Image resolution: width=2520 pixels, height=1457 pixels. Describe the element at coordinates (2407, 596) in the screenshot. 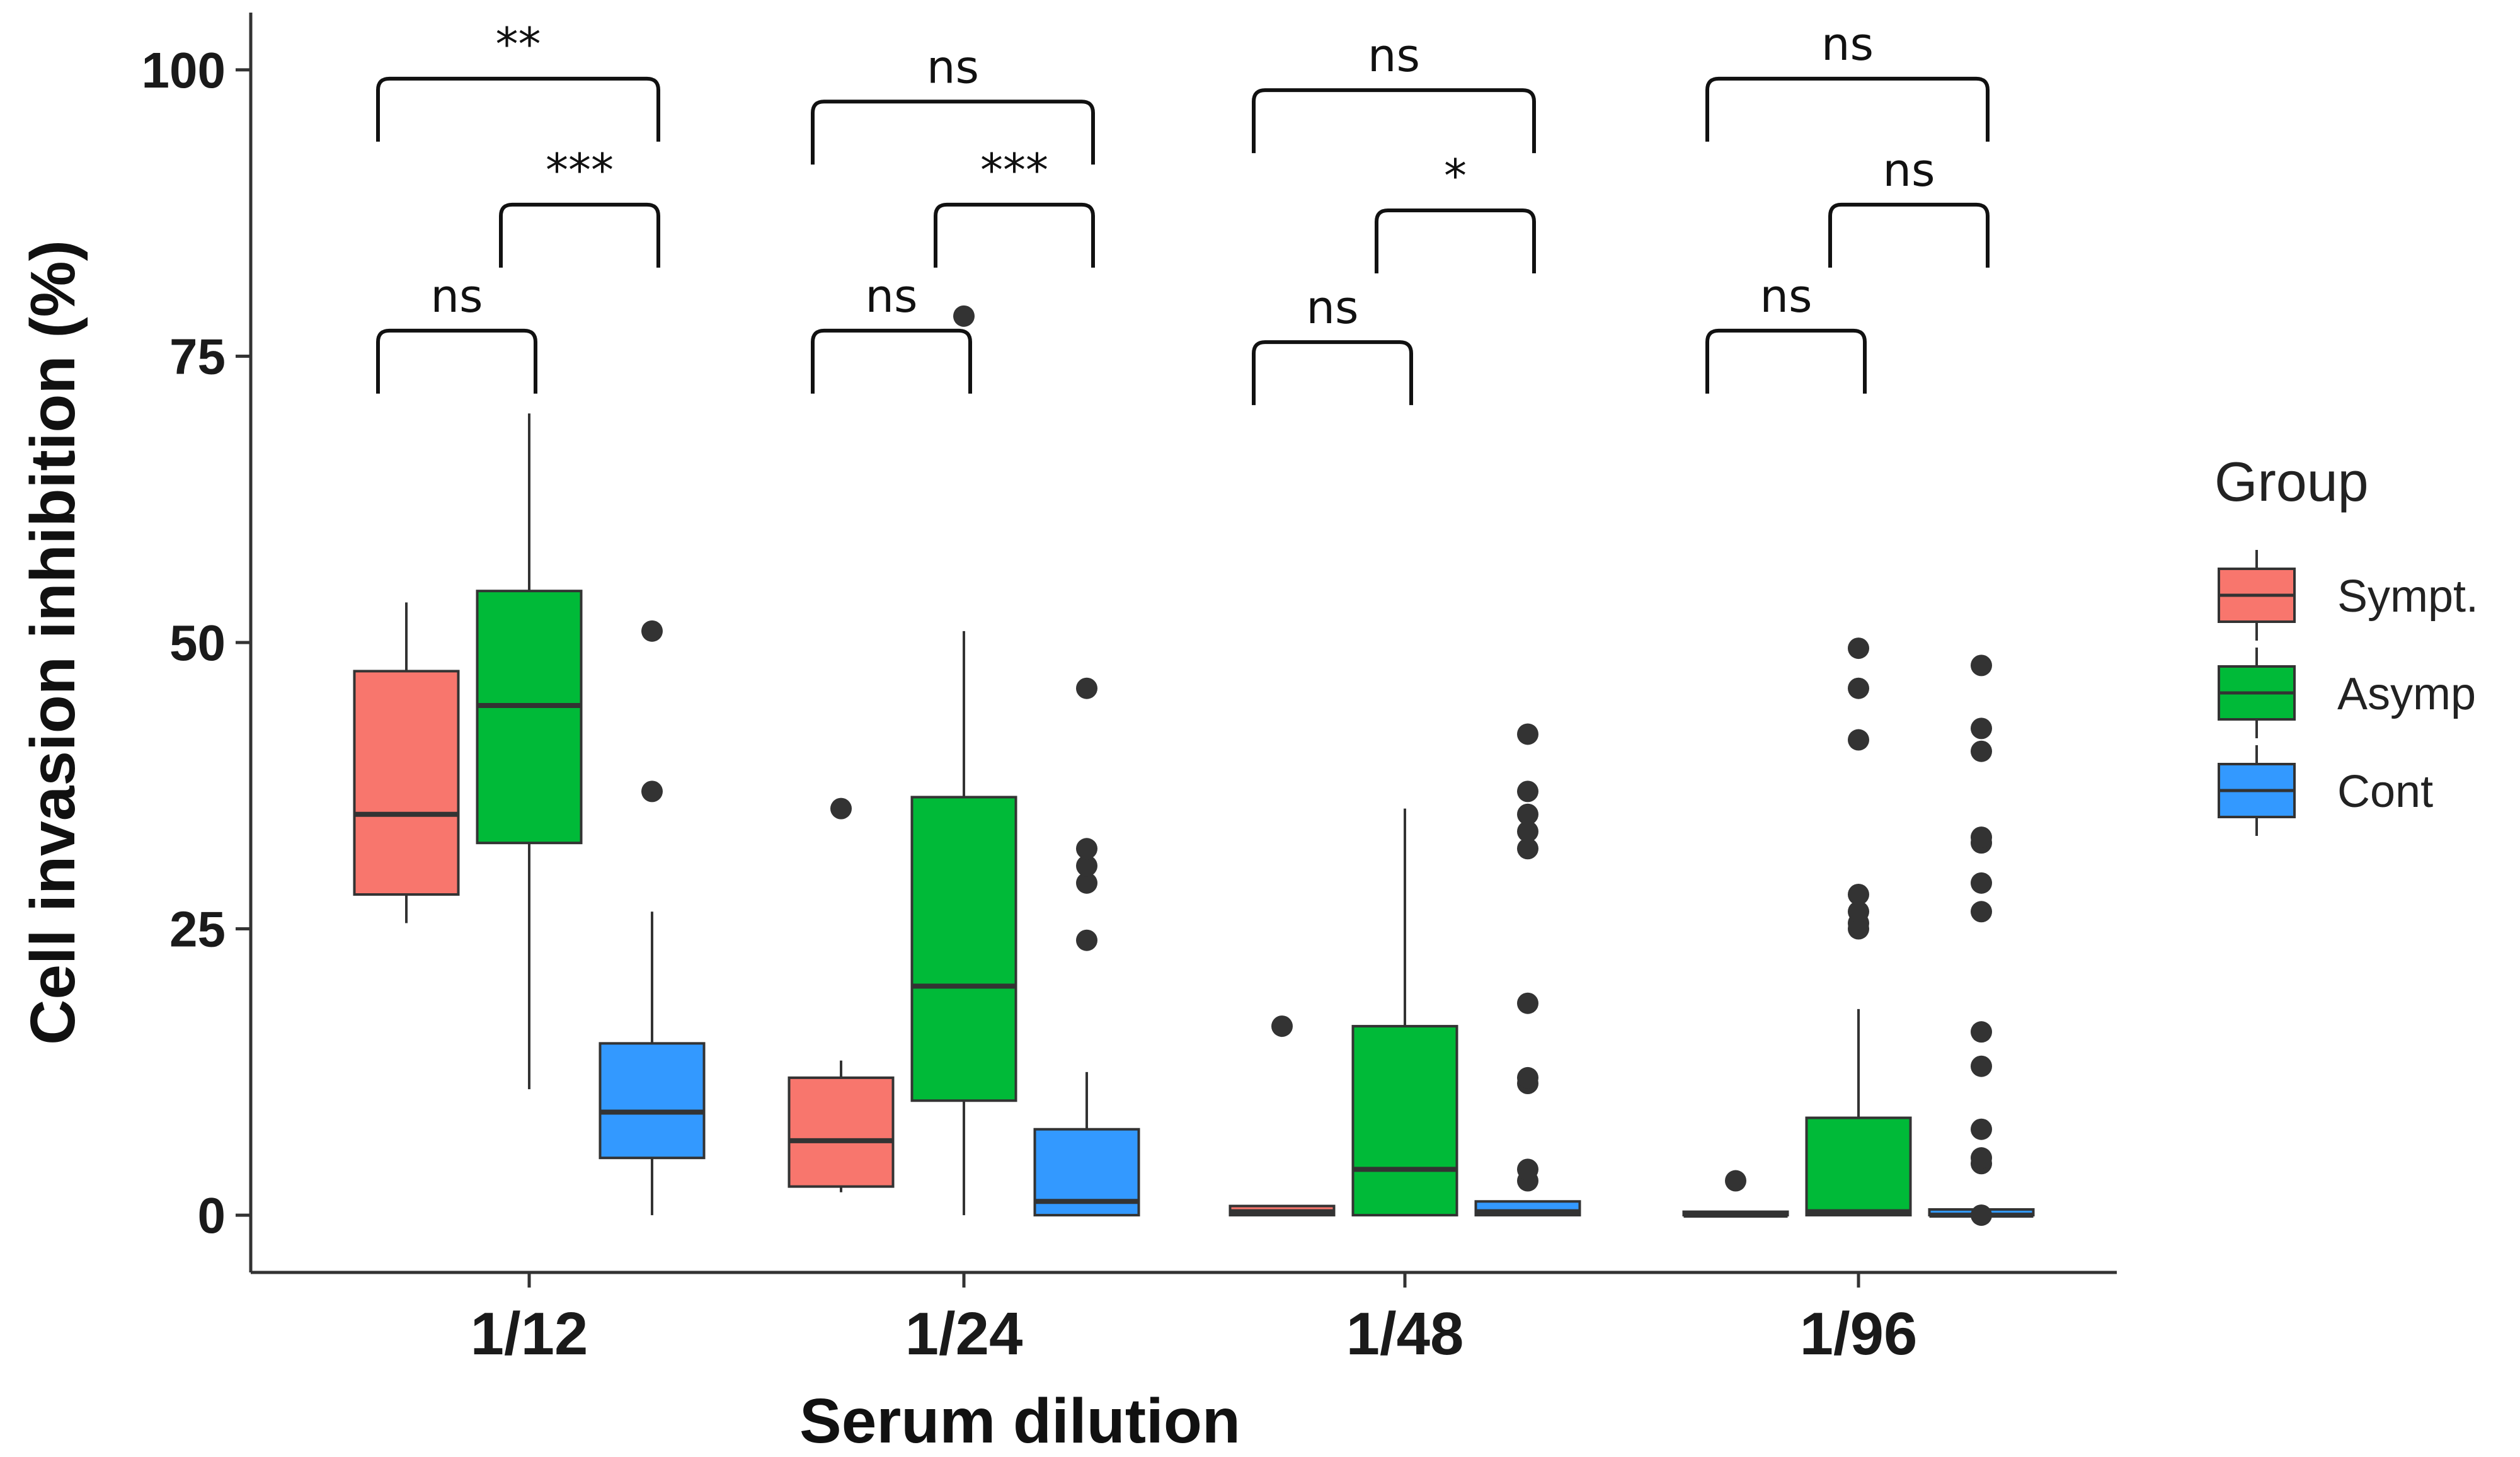

I see `legend-label: Sympt.` at that location.